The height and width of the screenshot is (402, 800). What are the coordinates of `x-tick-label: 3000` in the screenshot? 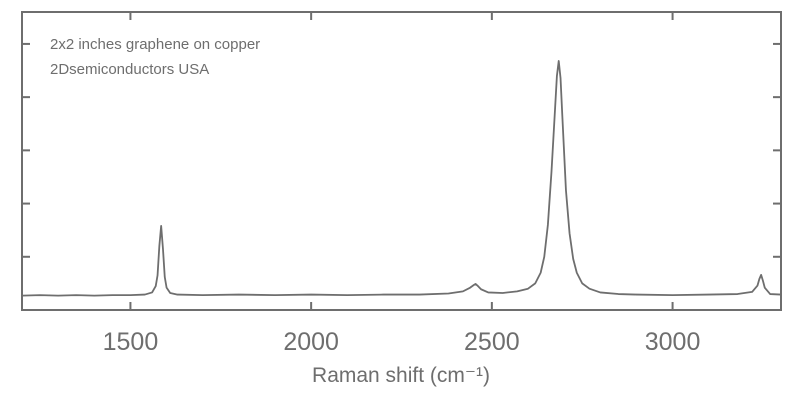 It's located at (673, 342).